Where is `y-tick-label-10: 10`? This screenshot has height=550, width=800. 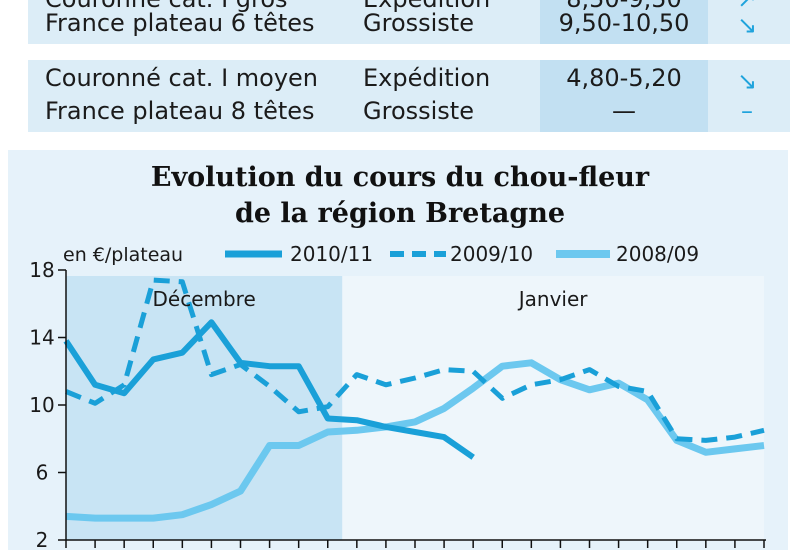 y-tick-label-10: 10 is located at coordinates (41, 405).